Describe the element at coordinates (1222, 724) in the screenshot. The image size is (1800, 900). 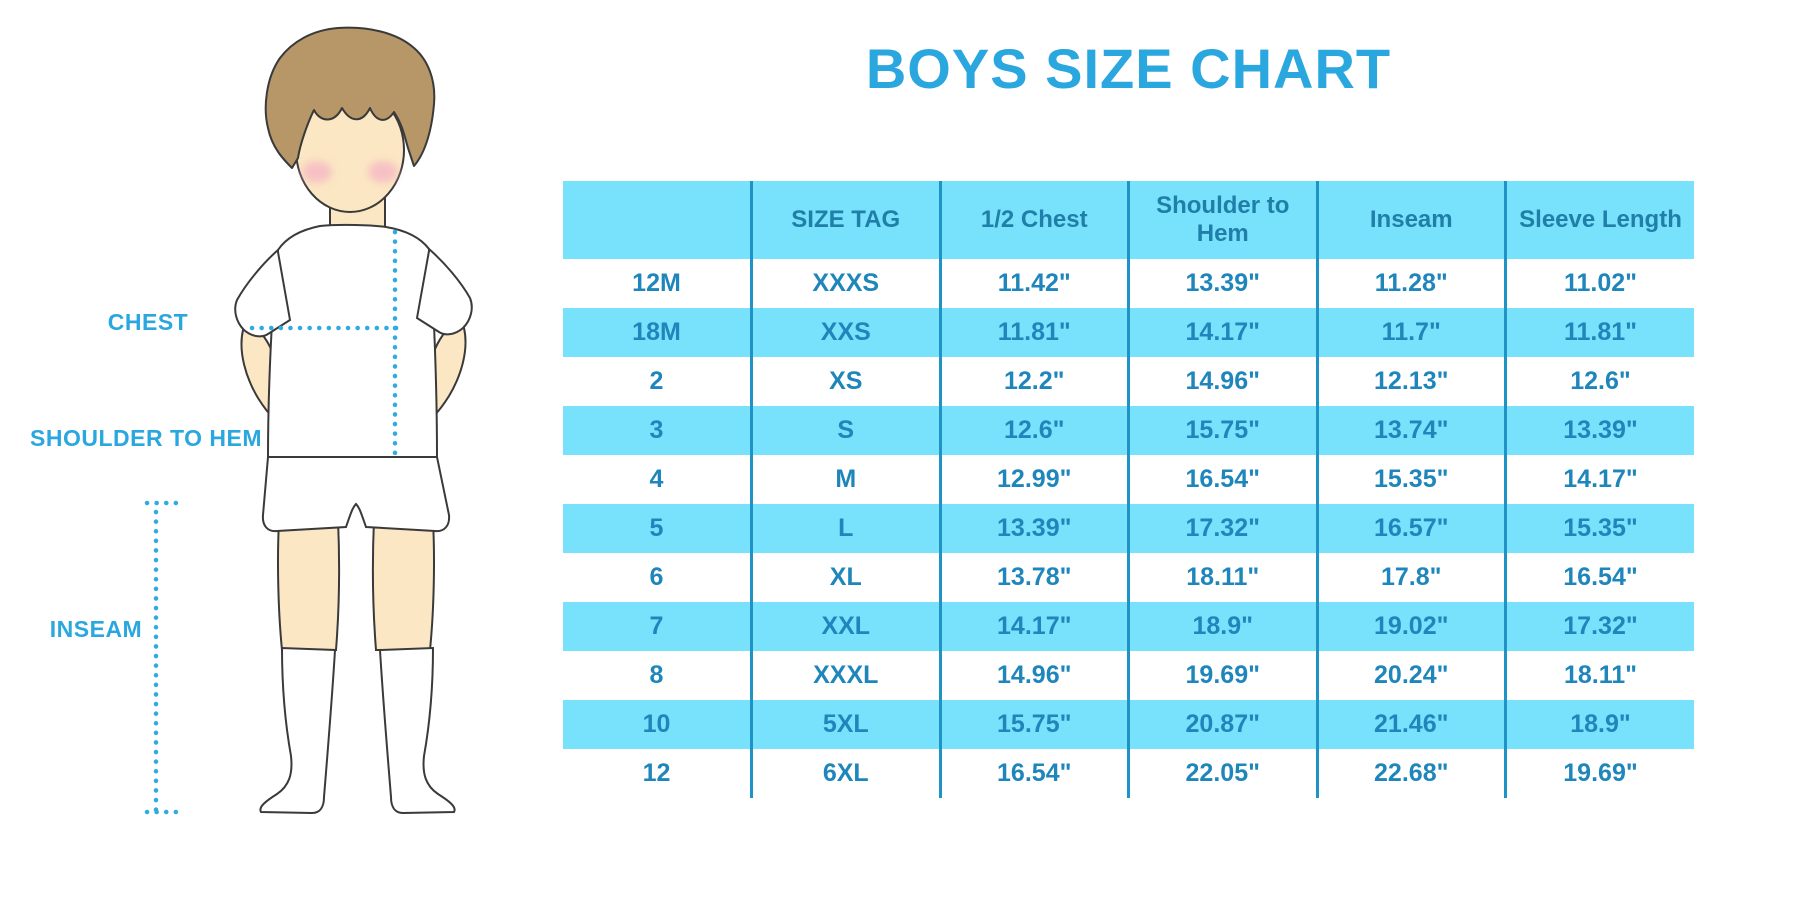
I see `table-cell: 20.87"` at that location.